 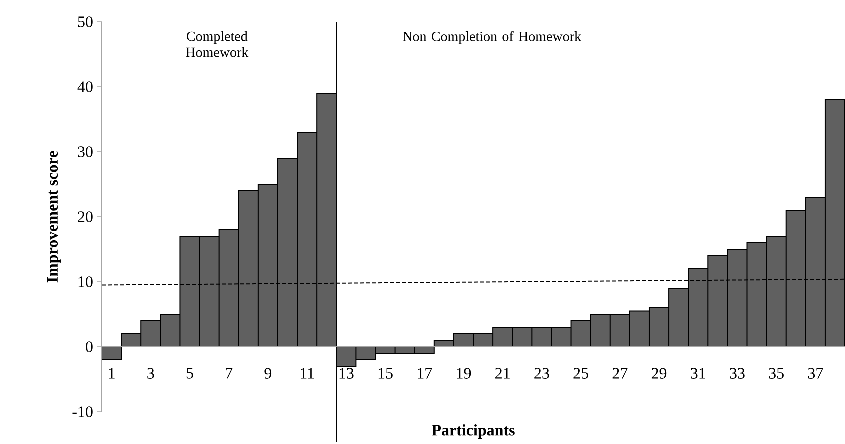 I want to click on x-tick-label: 19, so click(x=464, y=373).